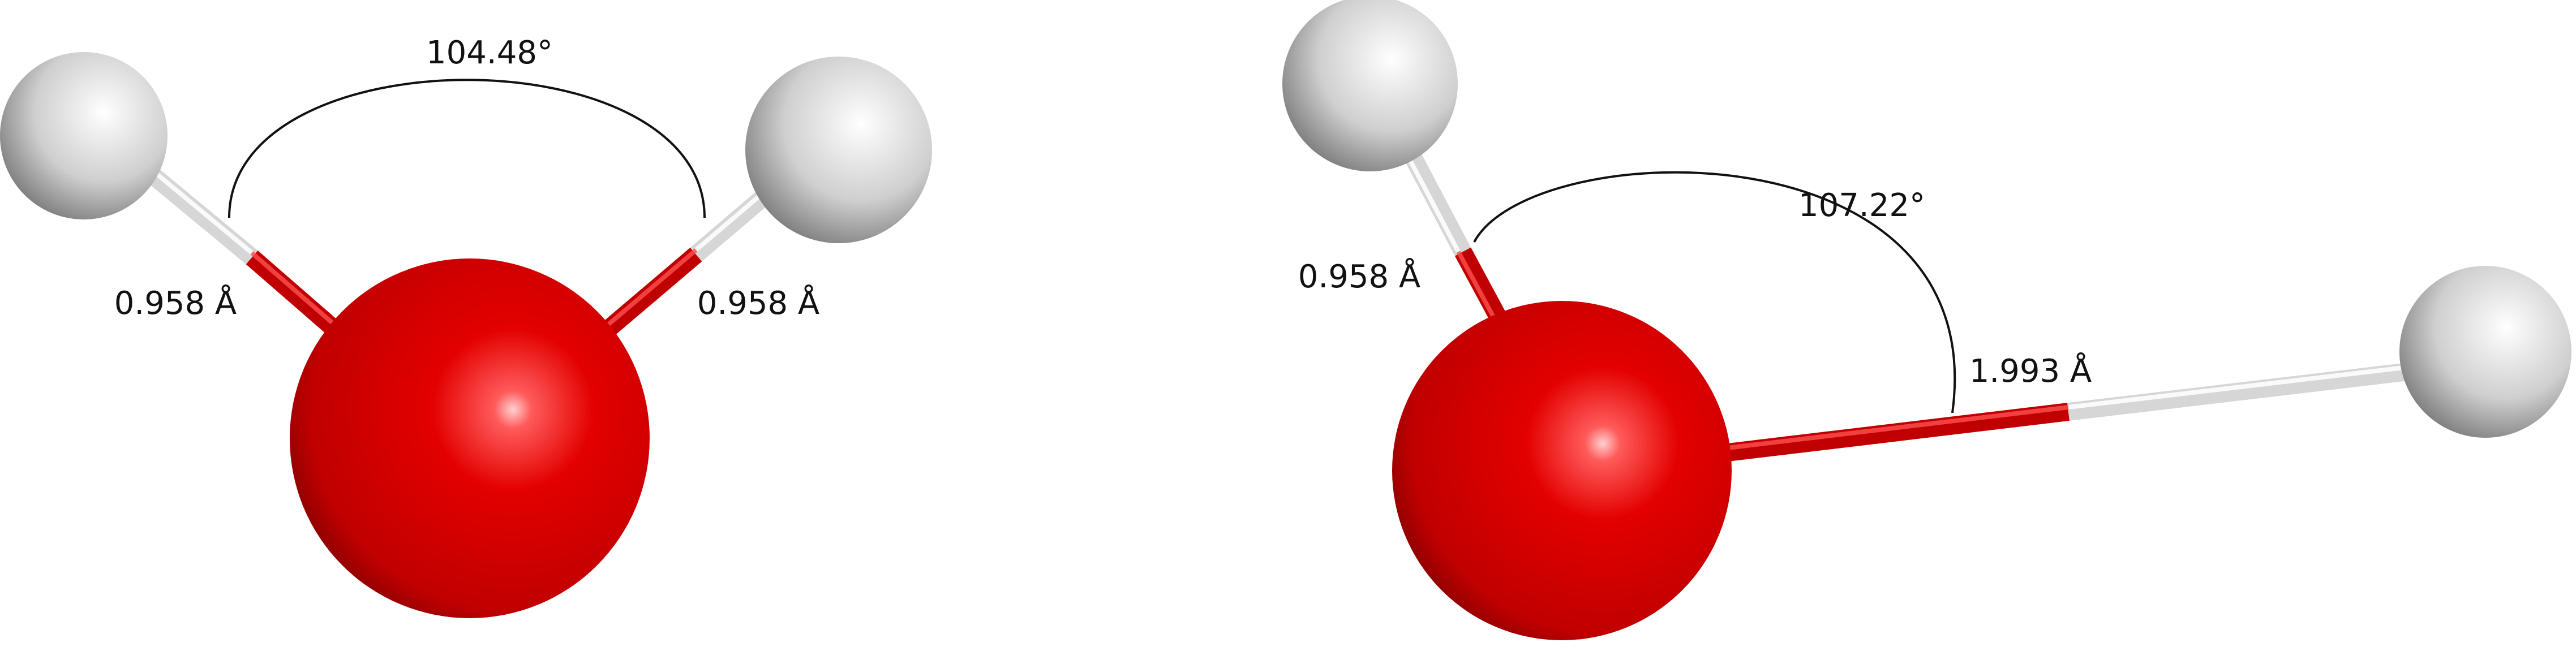 This screenshot has height=664, width=2576. Describe the element at coordinates (2030, 371) in the screenshot. I see `bond-length-label-long: 1.993 Å` at that location.